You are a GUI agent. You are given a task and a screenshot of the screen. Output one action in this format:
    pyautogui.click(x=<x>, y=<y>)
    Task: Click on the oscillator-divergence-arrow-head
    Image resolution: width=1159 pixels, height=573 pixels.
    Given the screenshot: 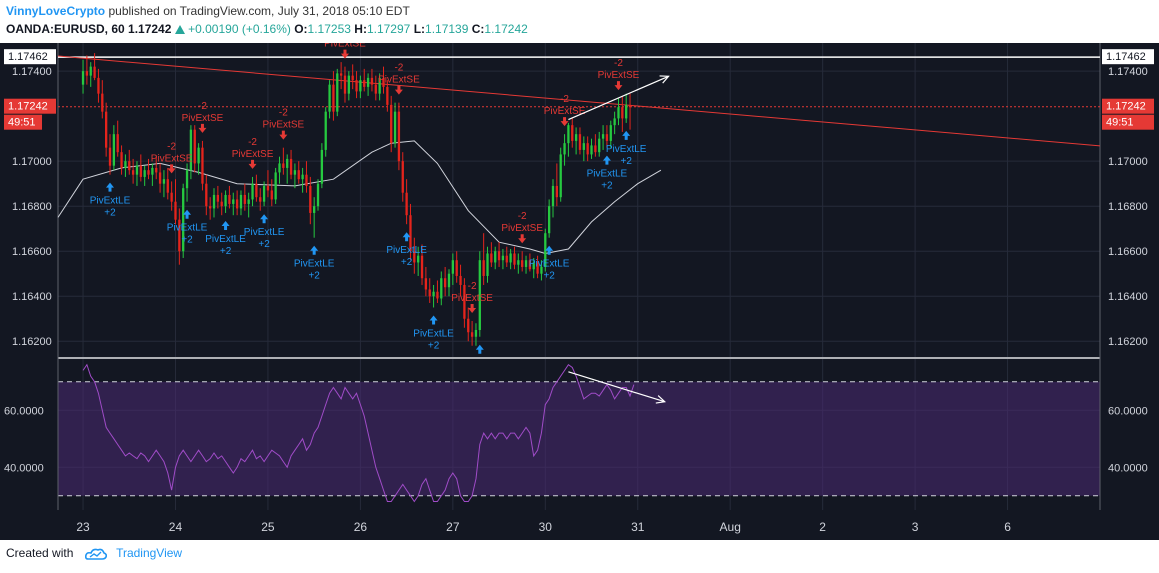 What is the action you would take?
    pyautogui.click(x=661, y=399)
    